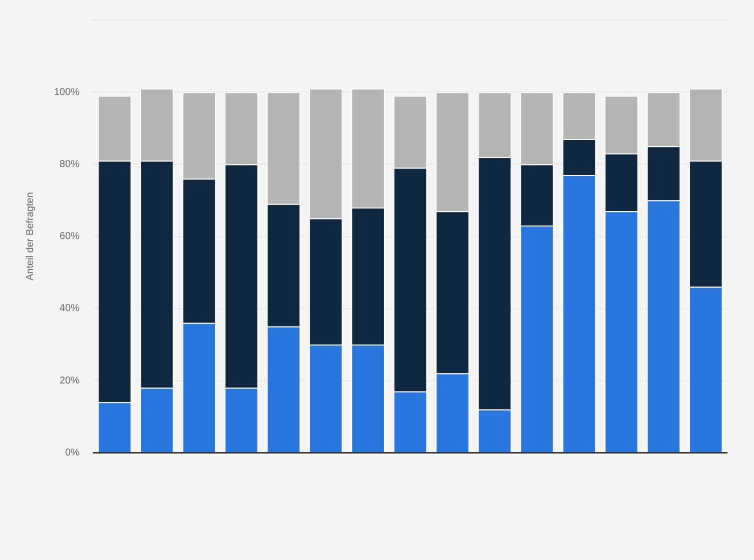 Image resolution: width=754 pixels, height=560 pixels. Describe the element at coordinates (70, 308) in the screenshot. I see `y-tick-label: 40%` at that location.